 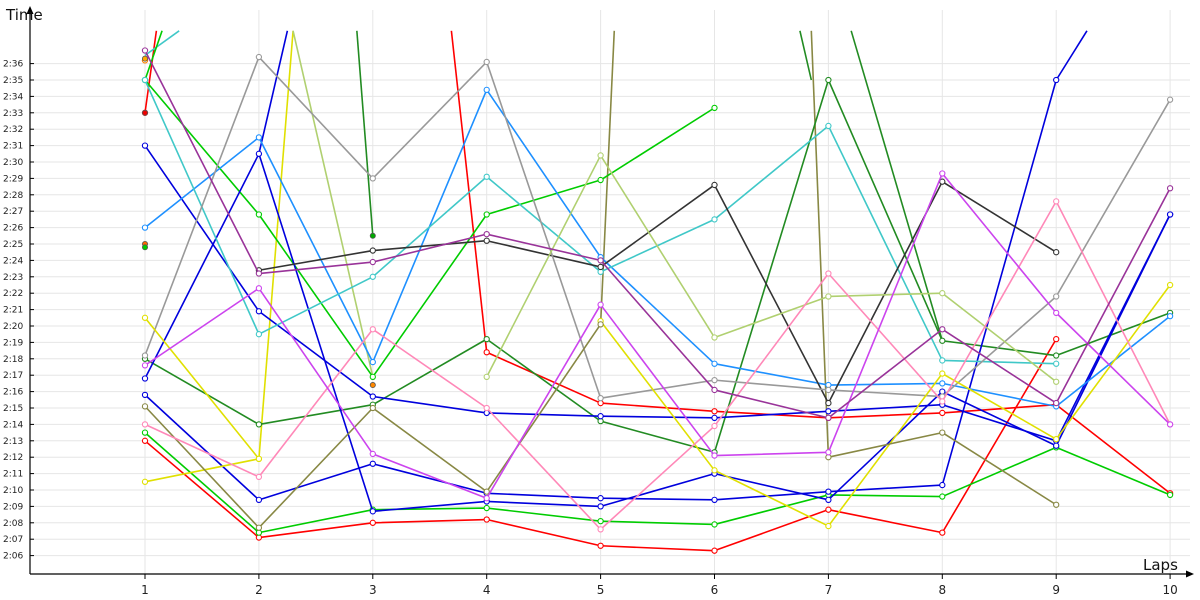 I want to click on x-tick-label: 6, so click(x=715, y=590).